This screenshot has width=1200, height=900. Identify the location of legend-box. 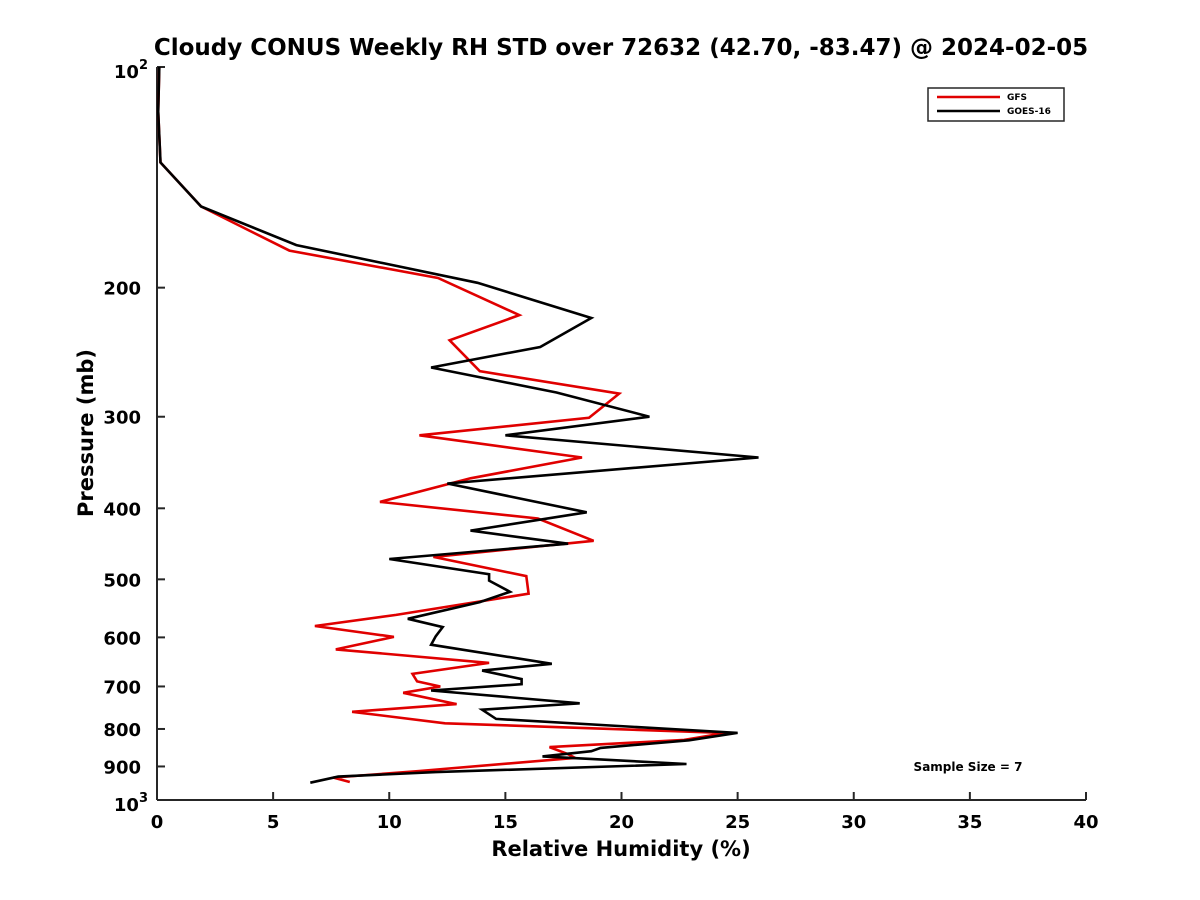
(996, 104).